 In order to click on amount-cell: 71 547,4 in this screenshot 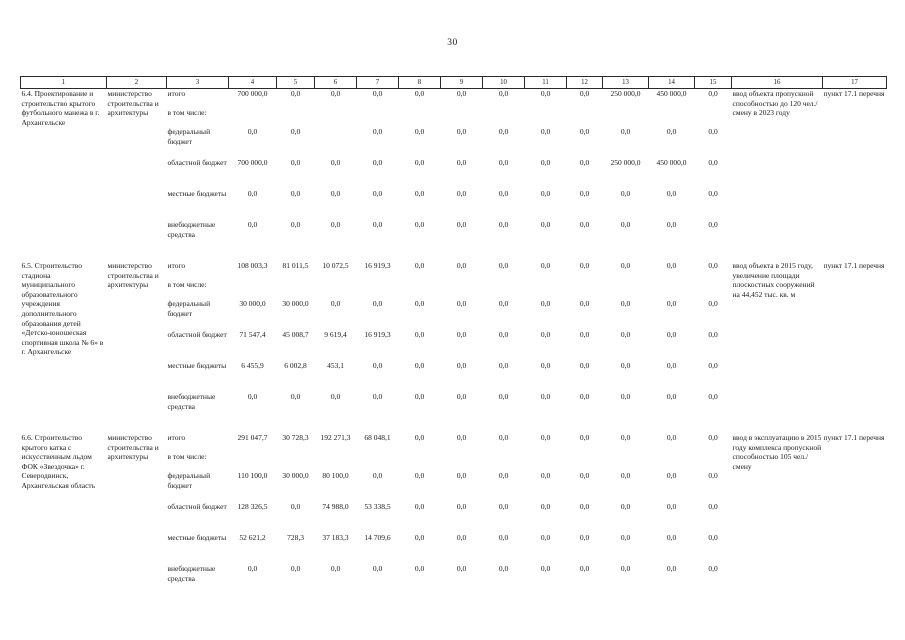, I will do `click(252, 334)`.